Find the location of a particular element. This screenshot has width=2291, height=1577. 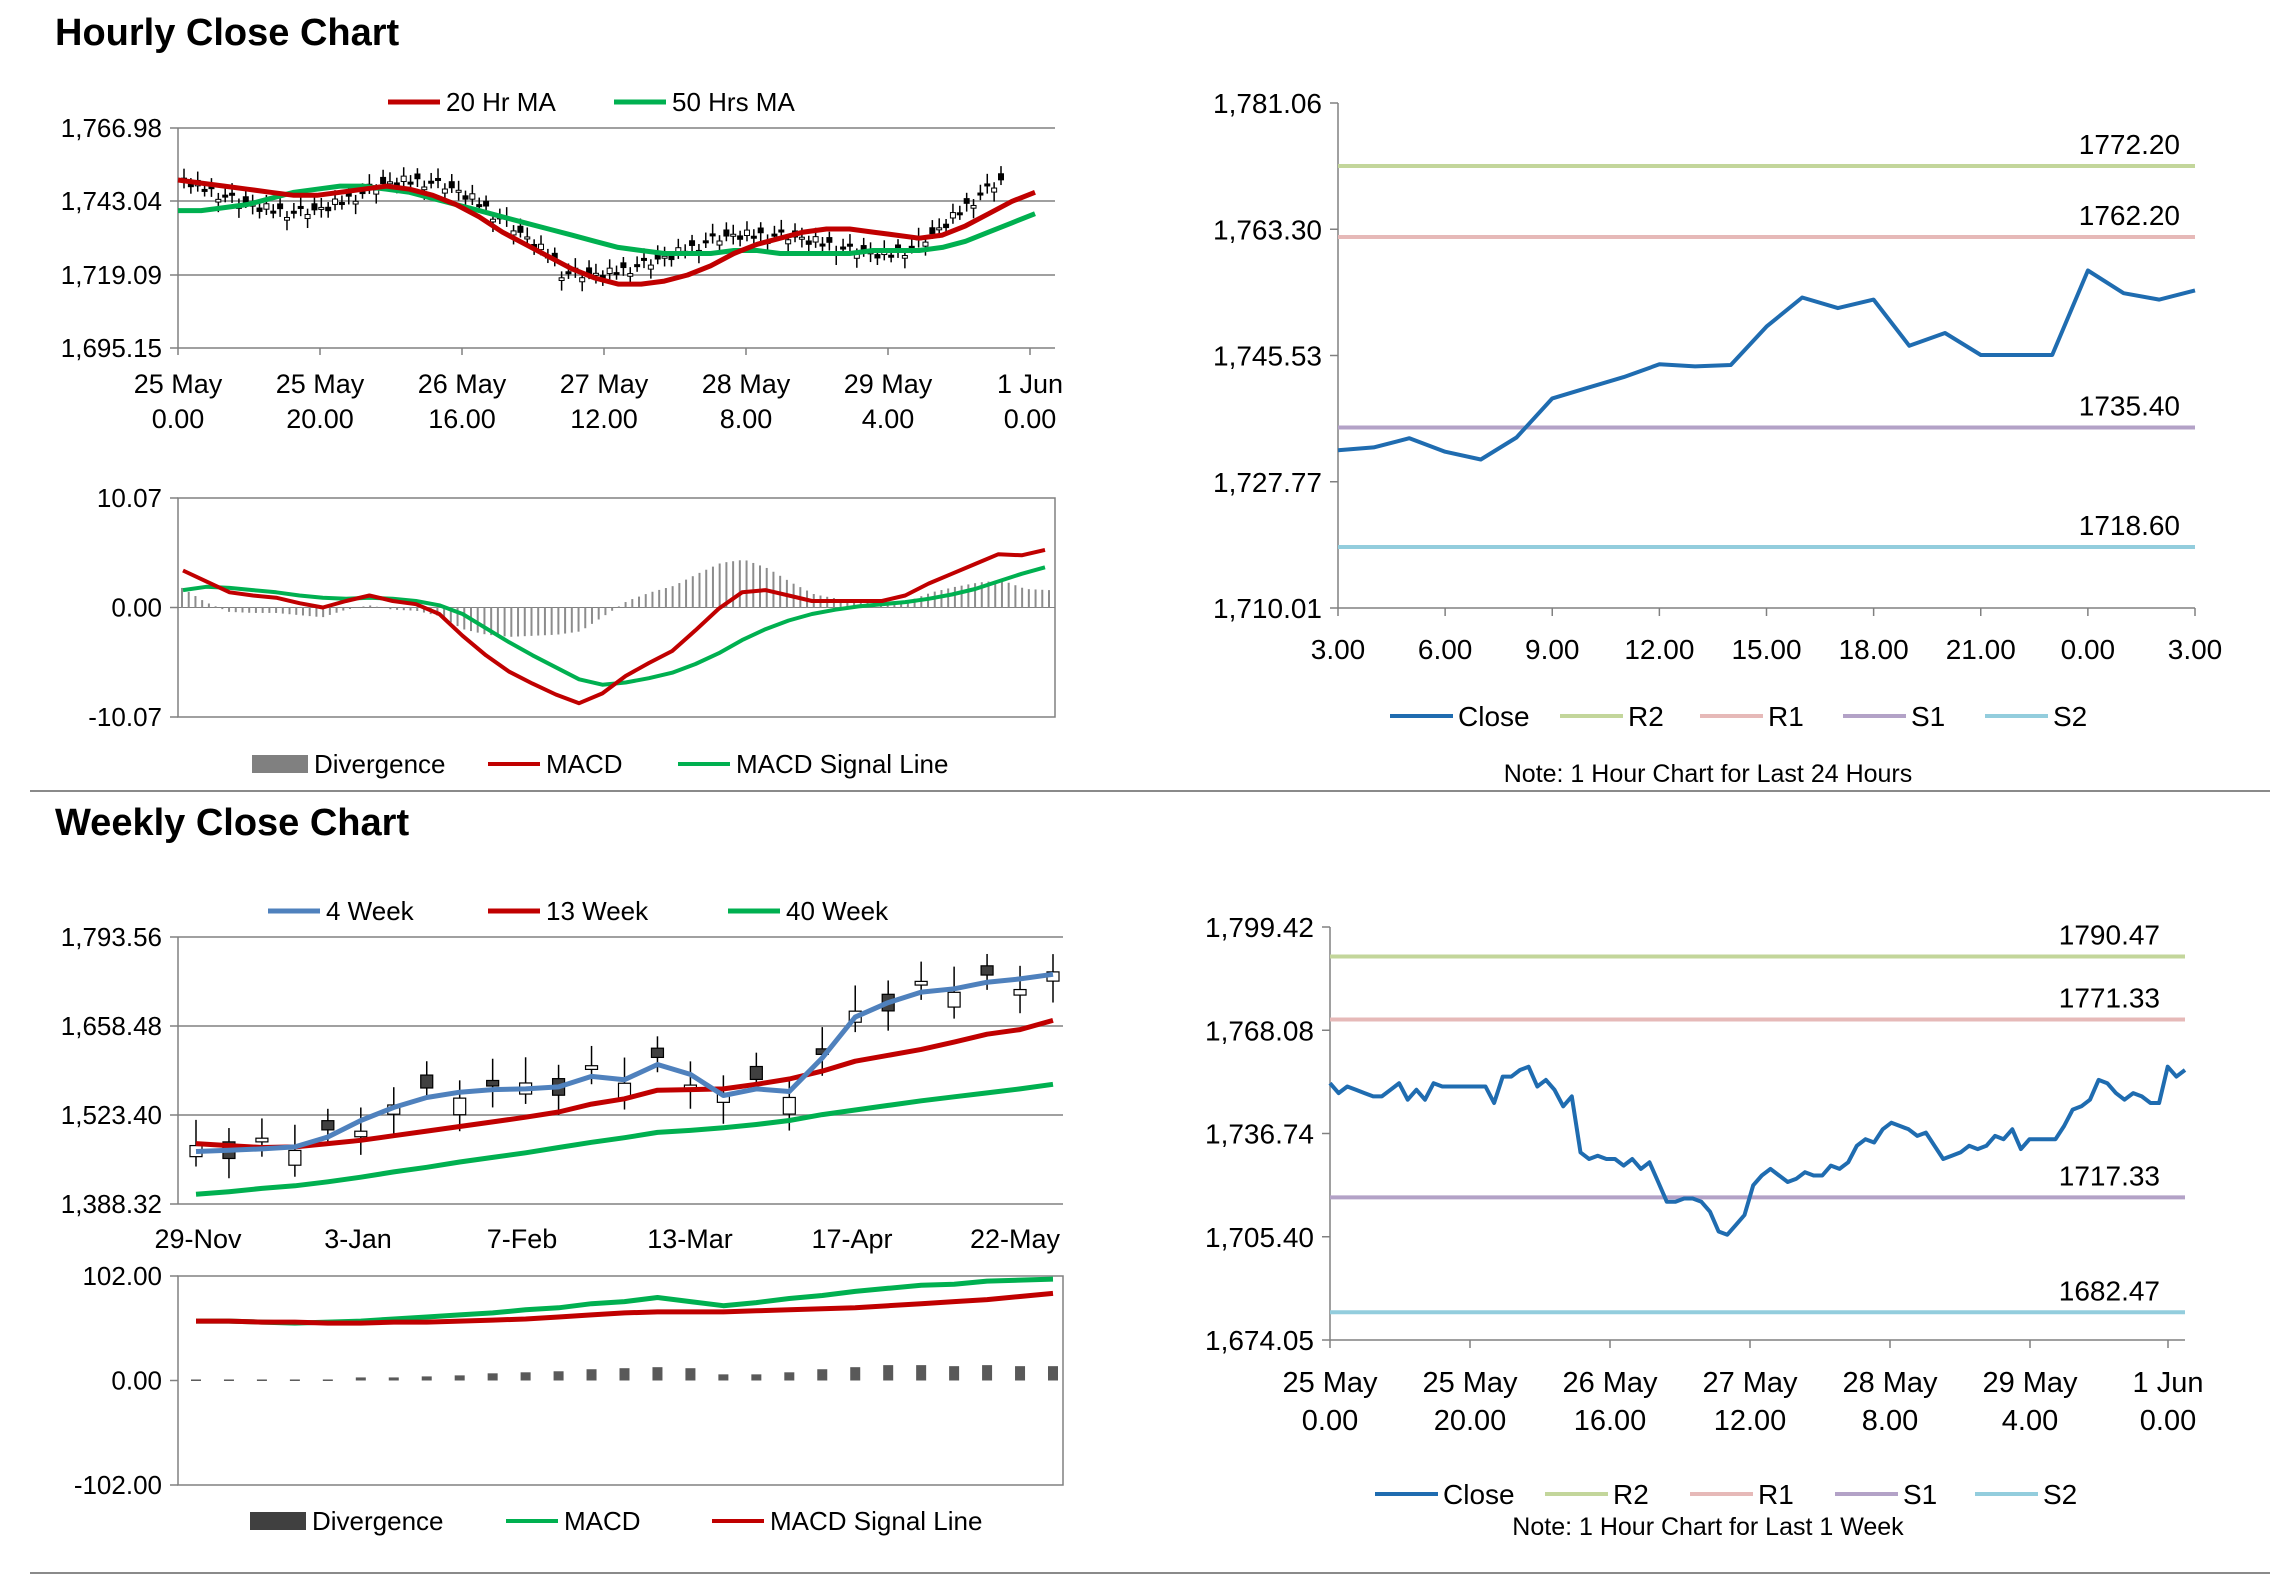

weekly-close-xtick-time: 8.00 is located at coordinates (1890, 1421).